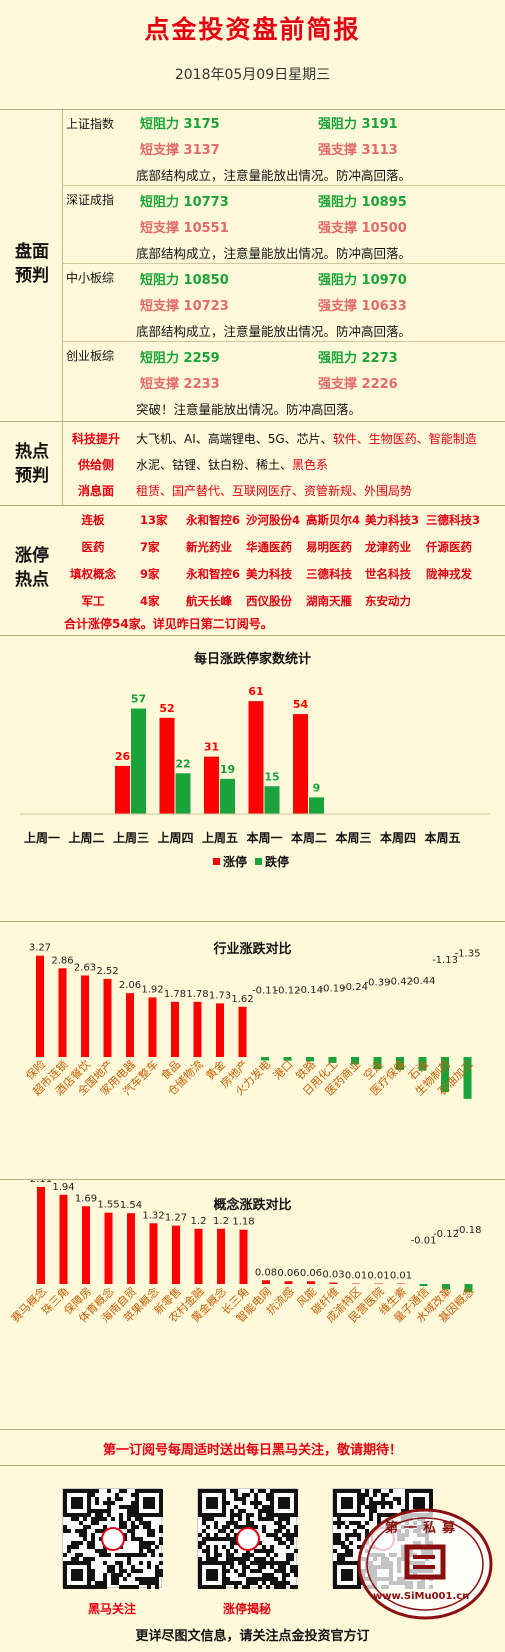 The image size is (505, 1652). Describe the element at coordinates (63, 1187) in the screenshot. I see `data-label: 1.94` at that location.